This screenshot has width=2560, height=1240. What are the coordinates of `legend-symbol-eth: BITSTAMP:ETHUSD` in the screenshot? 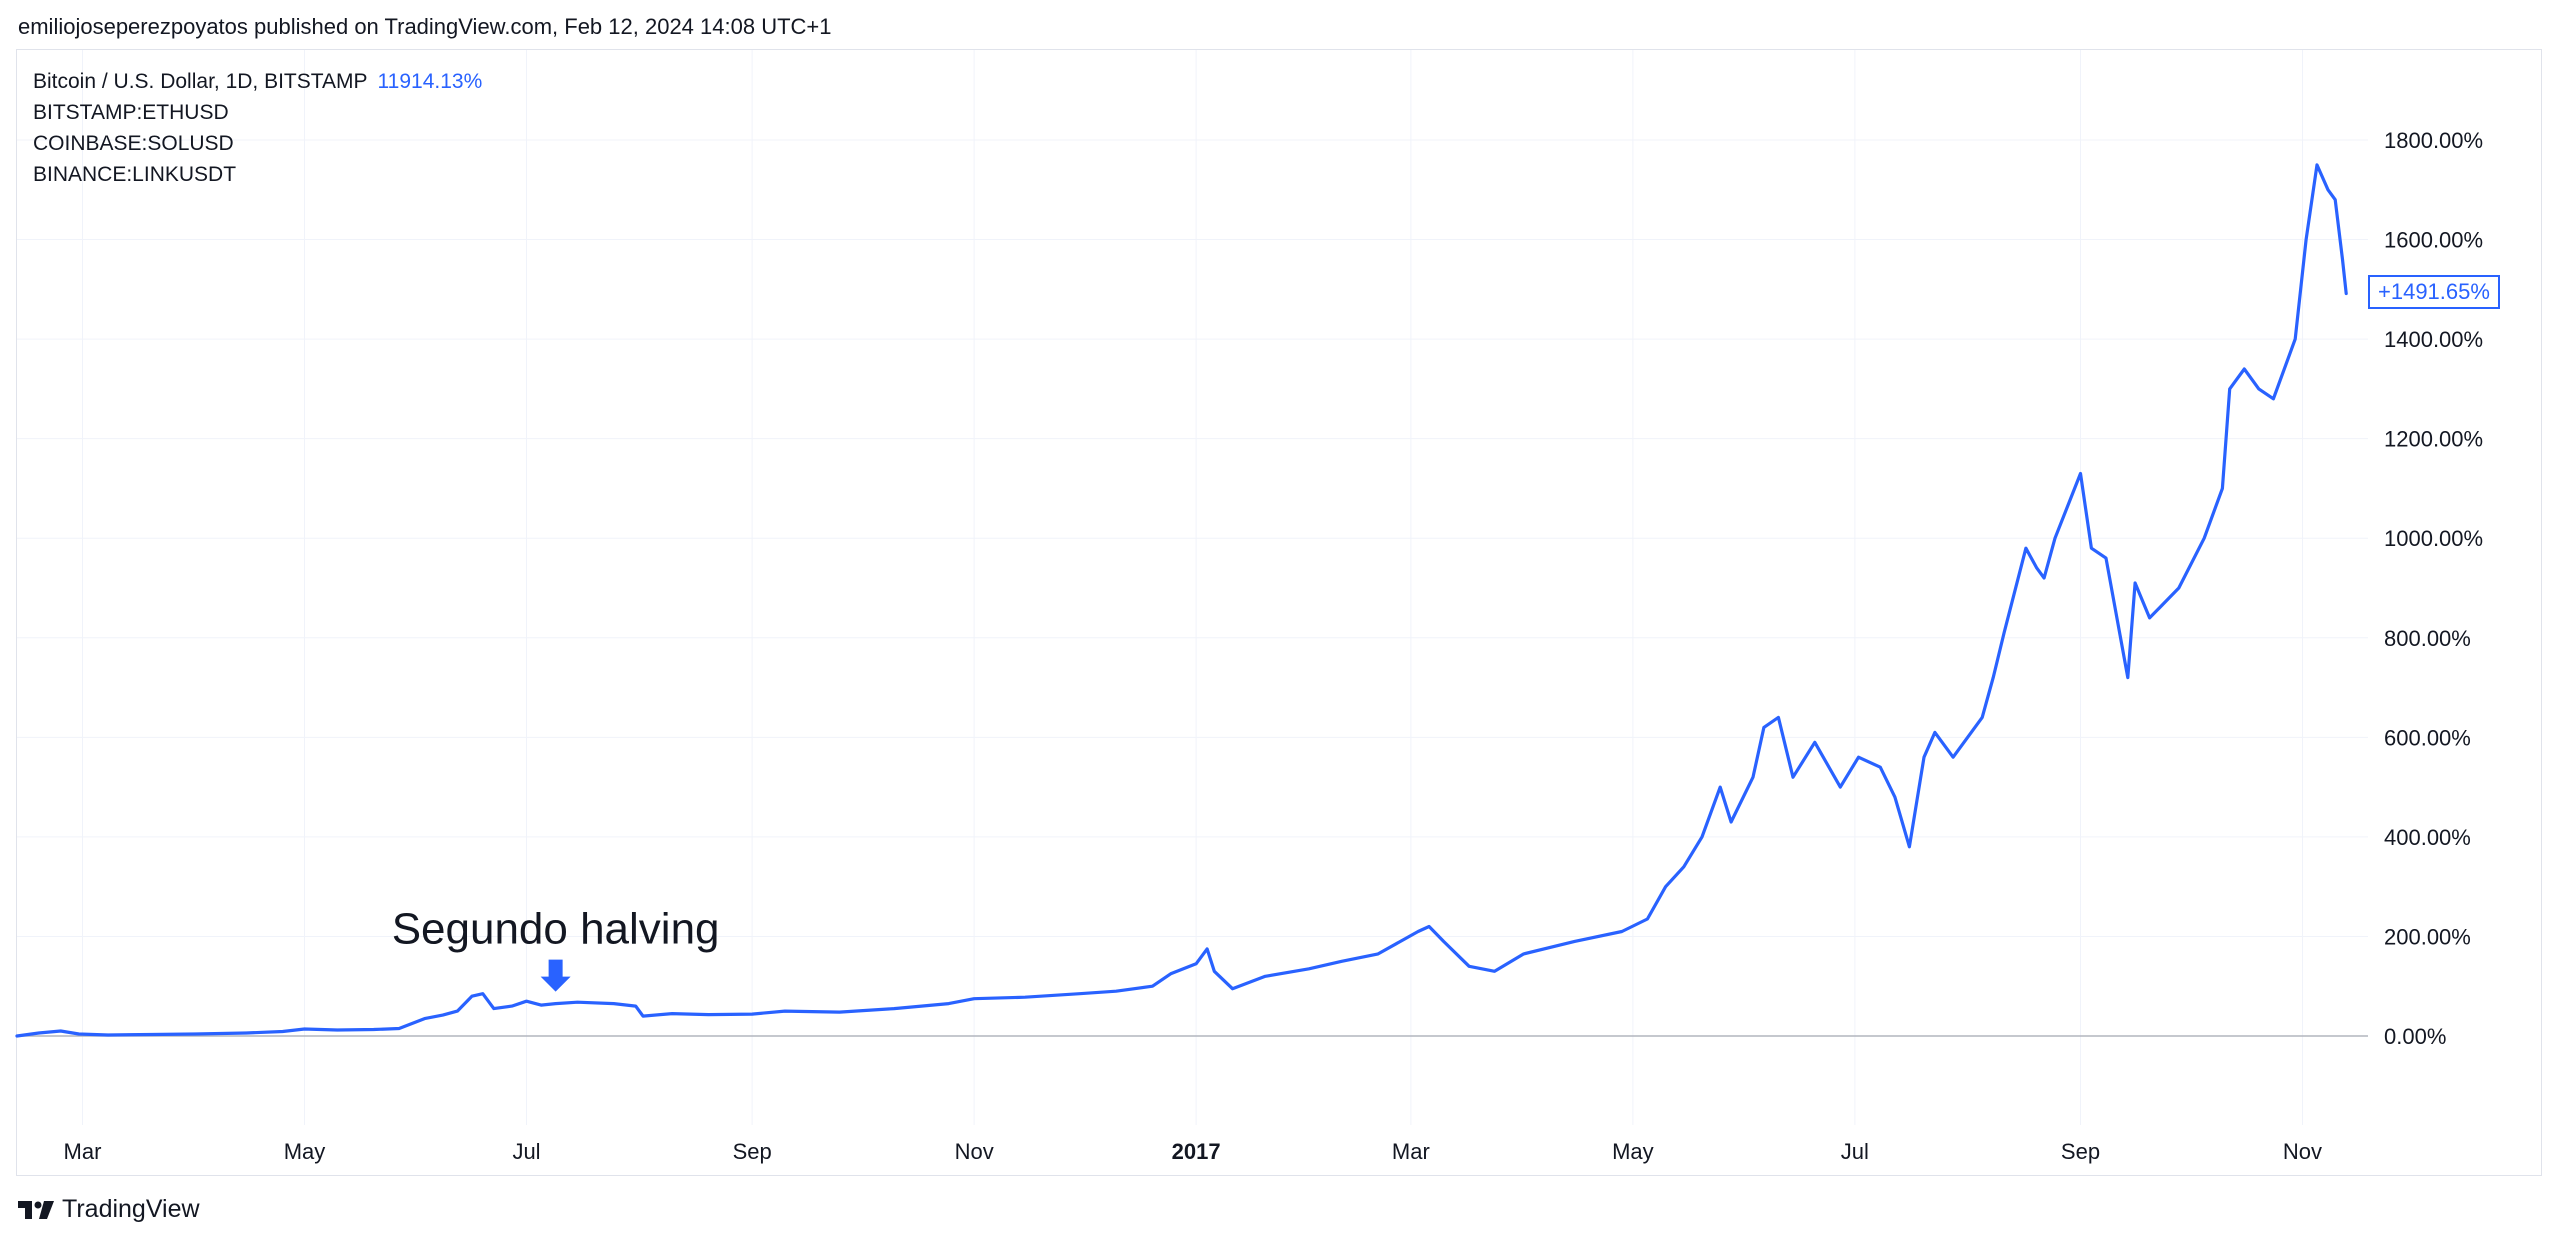 It's located at (131, 112).